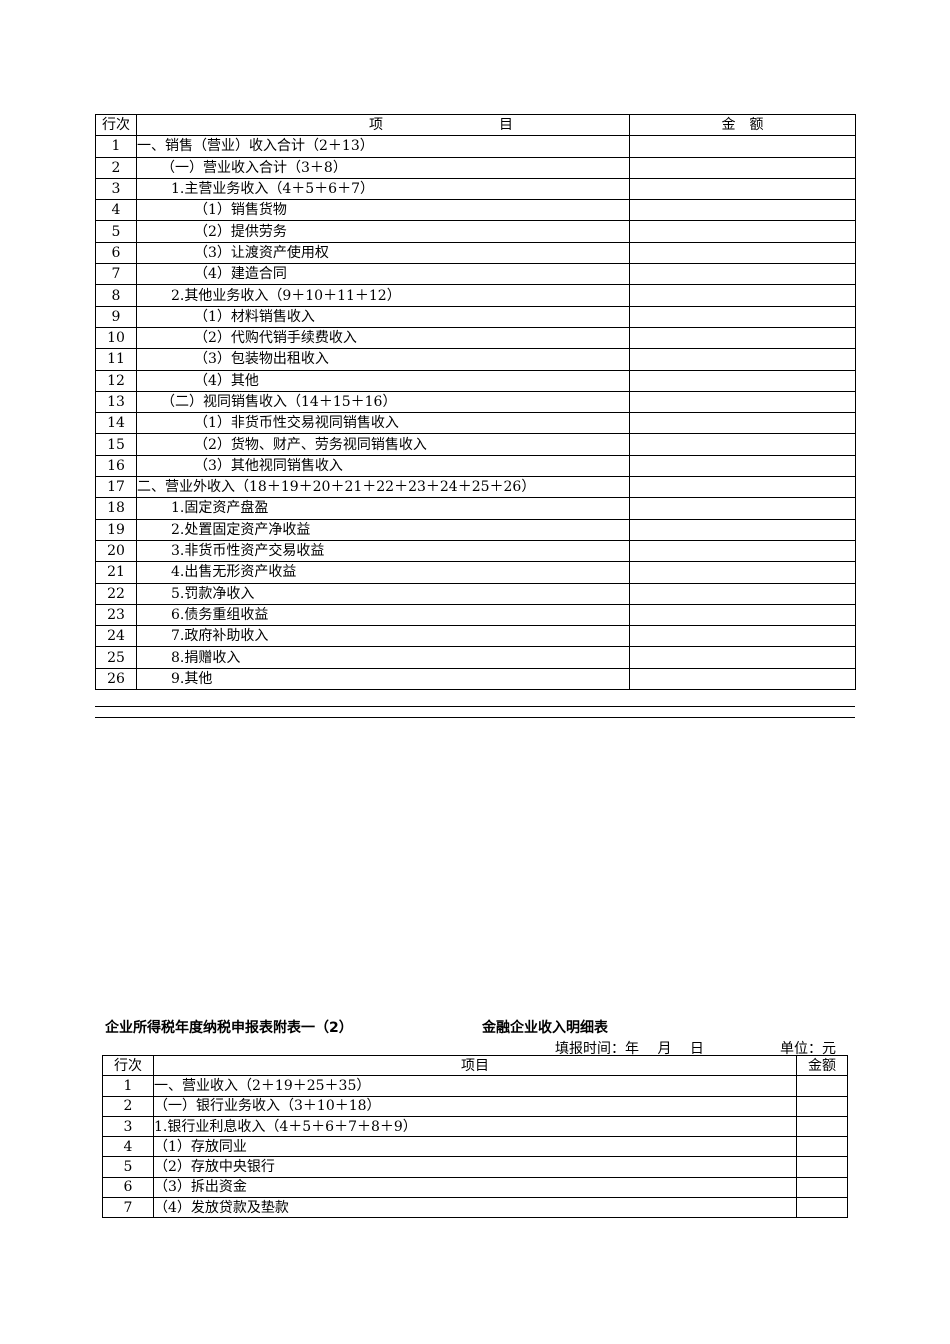 This screenshot has width=950, height=1344. What do you see at coordinates (383, 679) in the screenshot?
I see `row-label: 9.其他` at bounding box center [383, 679].